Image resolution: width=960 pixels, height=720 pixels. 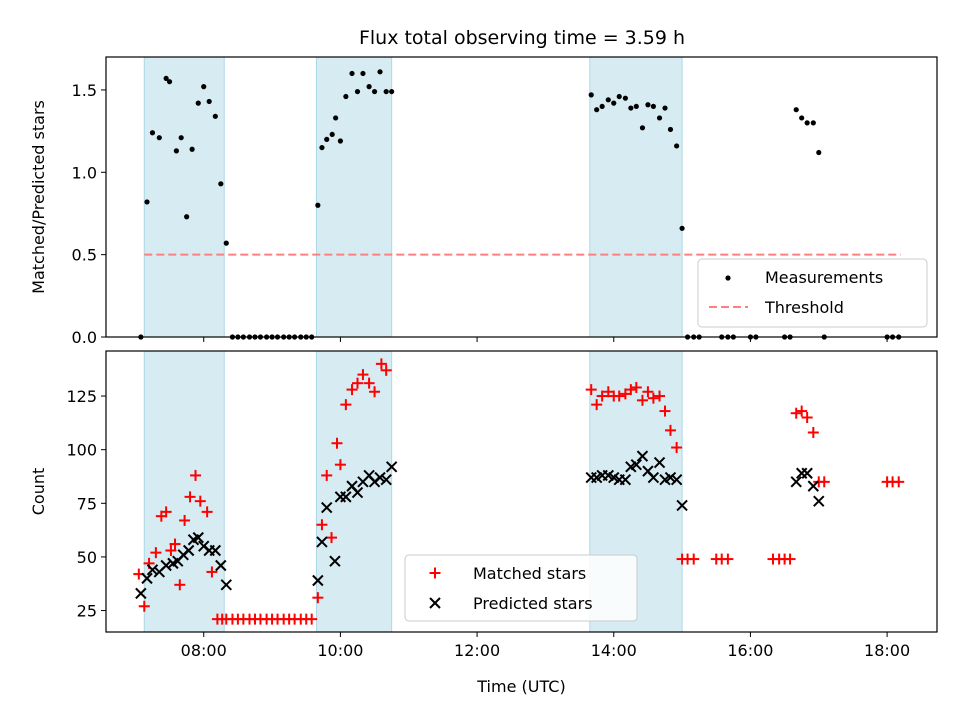 I want to click on legend-threshold-label: Threshold, so click(x=804, y=307).